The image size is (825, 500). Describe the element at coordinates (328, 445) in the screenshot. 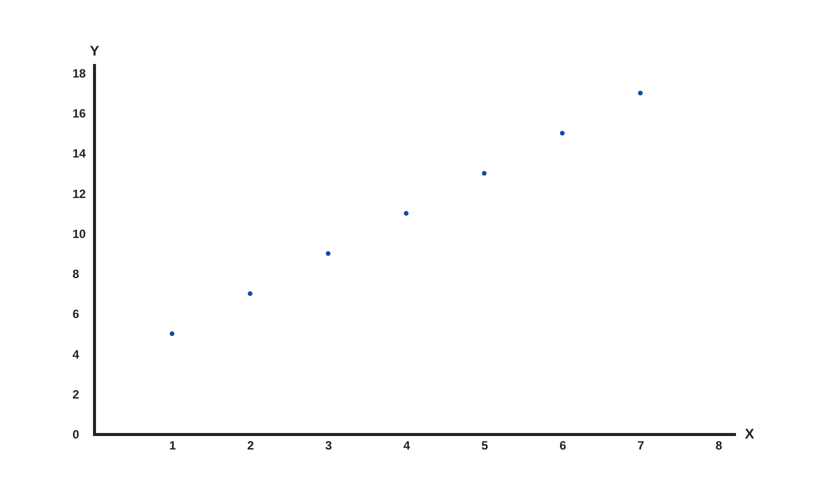

I see `x-tick-label: 3` at that location.